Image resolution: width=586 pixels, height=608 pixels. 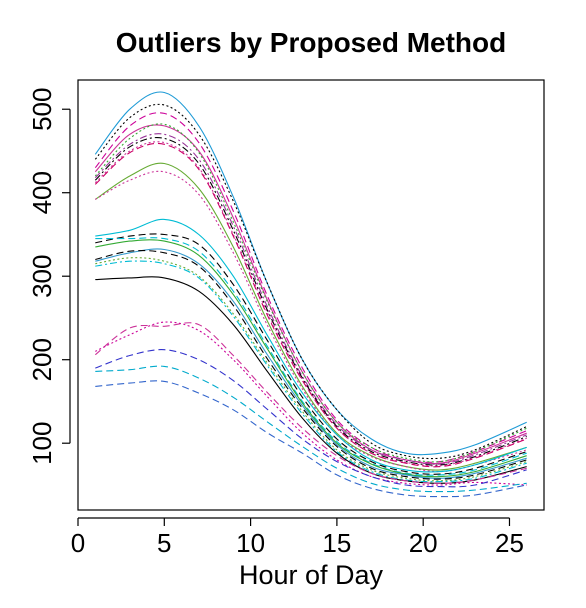 What do you see at coordinates (311, 575) in the screenshot?
I see `x-axis-label: Hour of Day` at bounding box center [311, 575].